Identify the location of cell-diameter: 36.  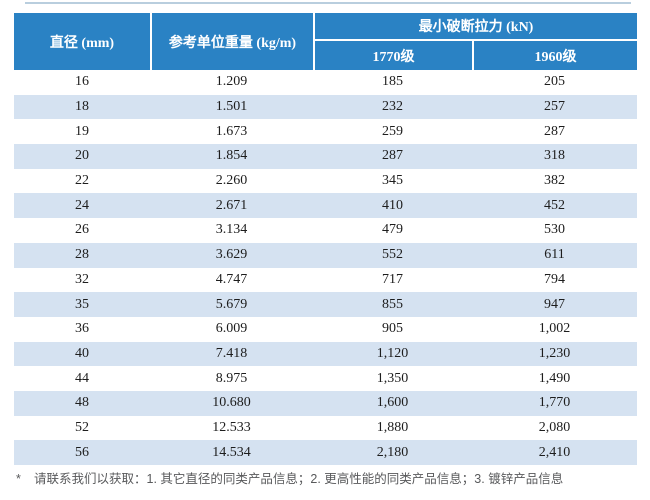
(82, 329).